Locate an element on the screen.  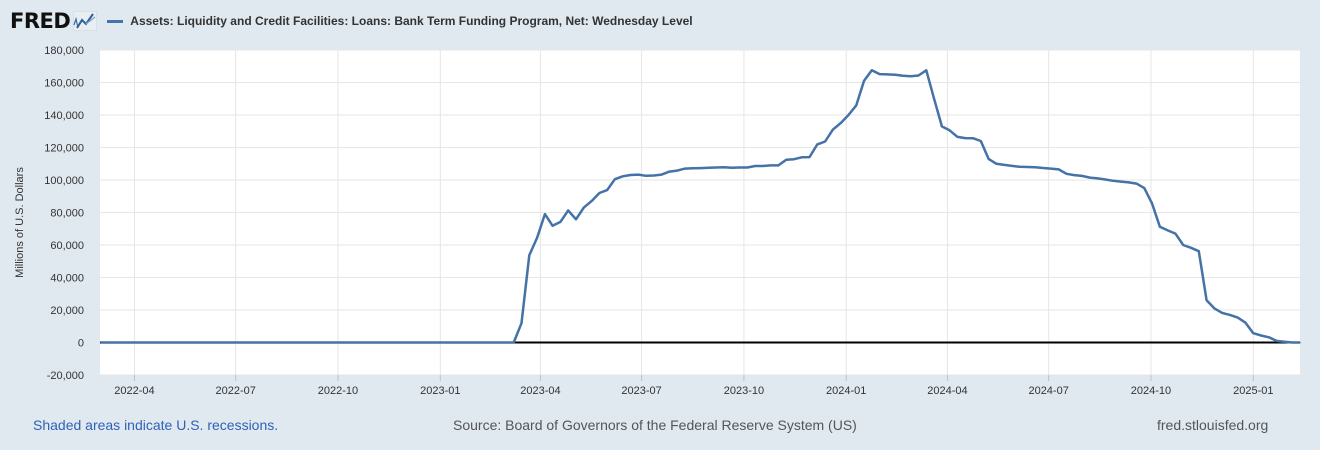
y-tick-label: 80,000 is located at coordinates (67, 214).